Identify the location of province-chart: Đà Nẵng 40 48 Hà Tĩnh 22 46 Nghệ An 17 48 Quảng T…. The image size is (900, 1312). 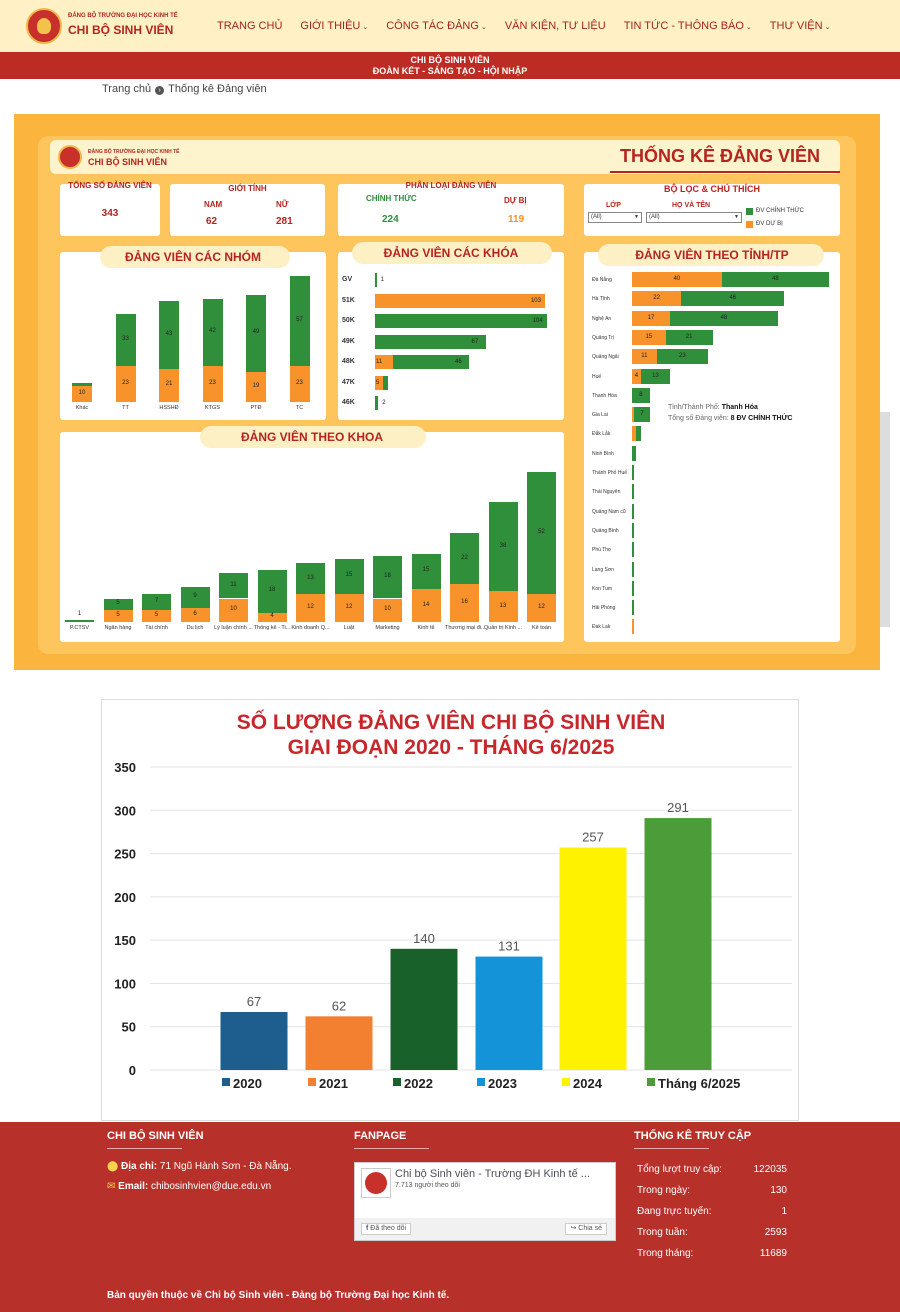
(712, 447).